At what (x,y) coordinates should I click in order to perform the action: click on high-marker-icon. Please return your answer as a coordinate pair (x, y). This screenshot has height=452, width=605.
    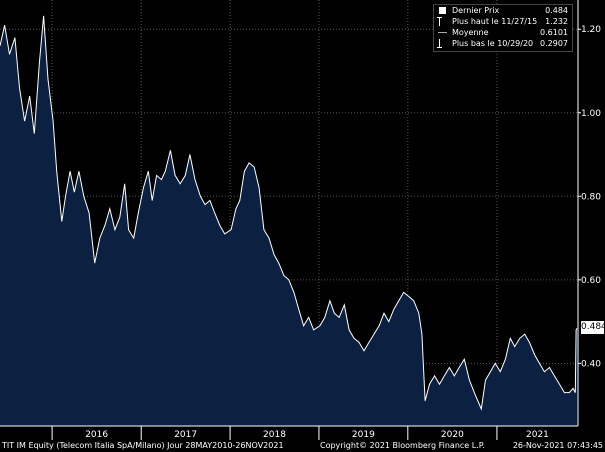
    Looking at the image, I should click on (442, 21).